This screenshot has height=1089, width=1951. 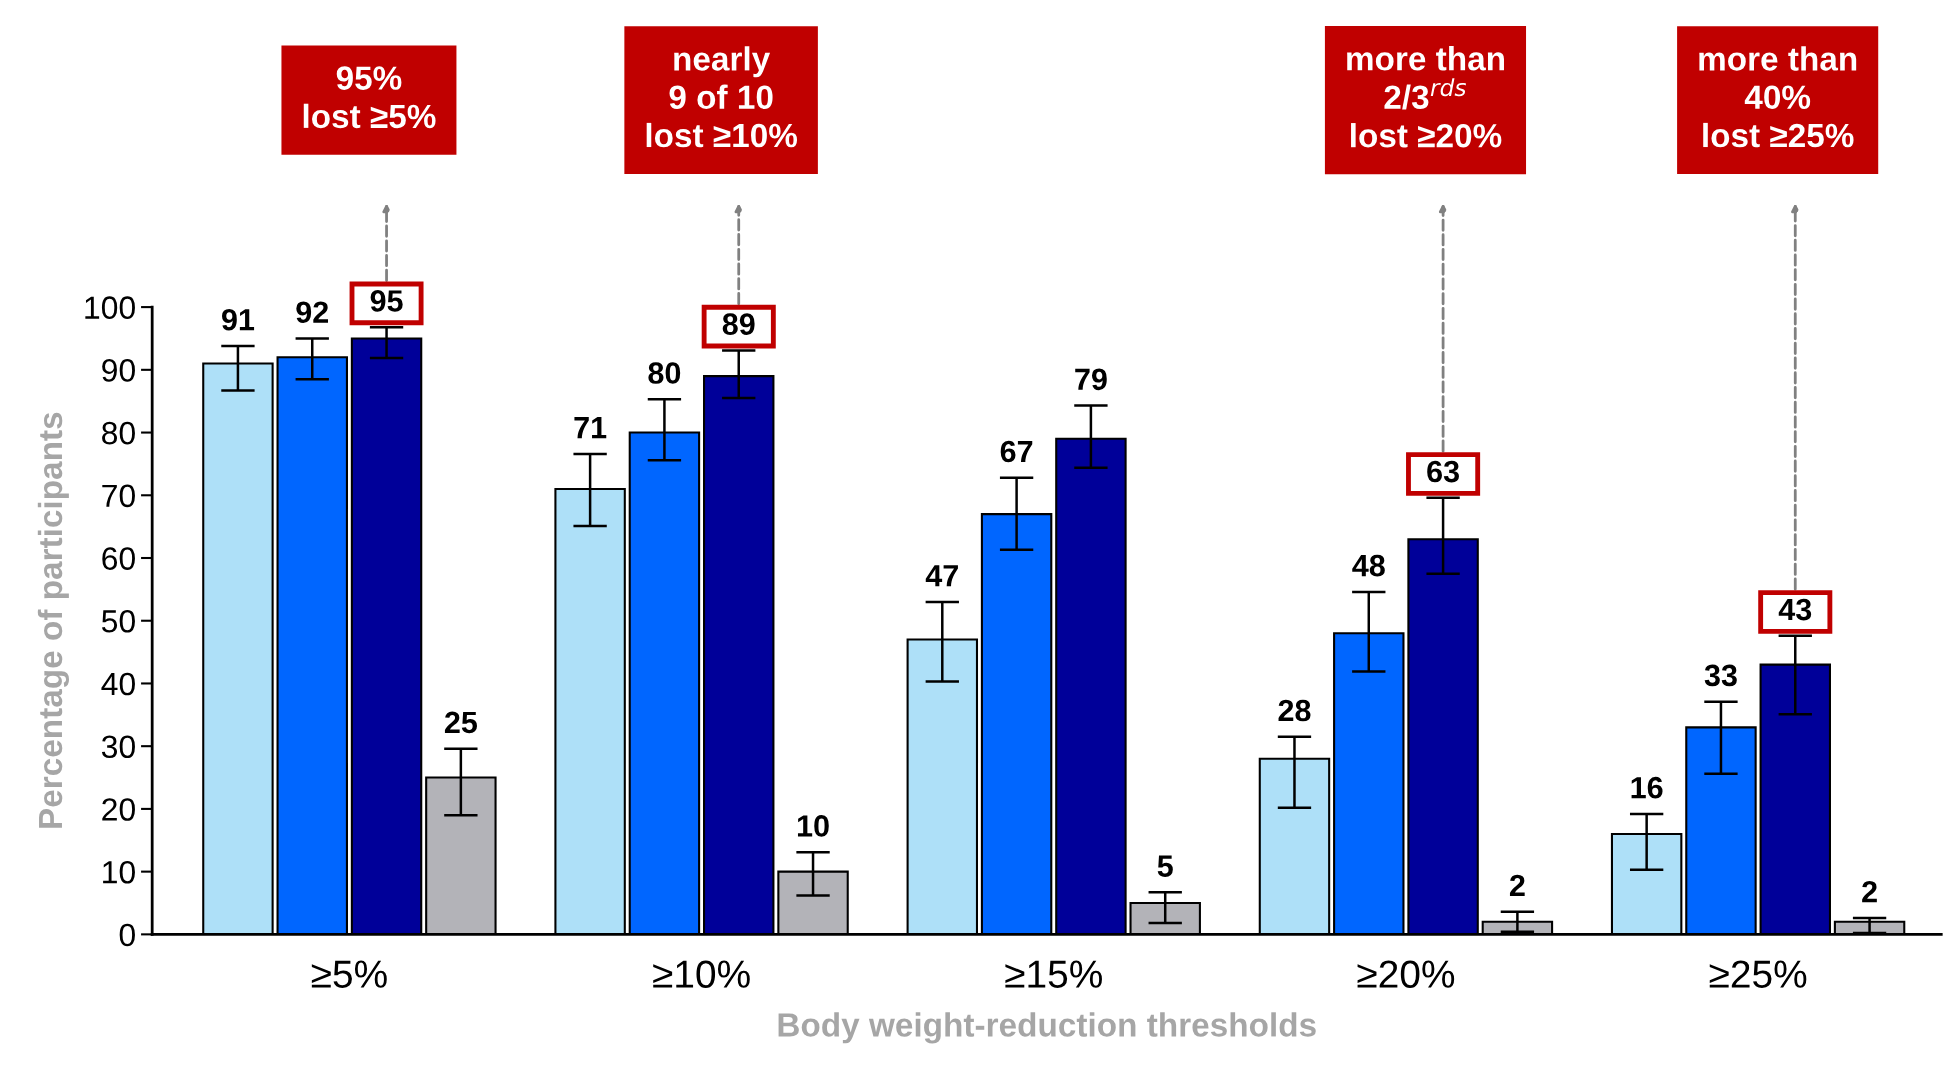 I want to click on data-label: 89, so click(x=738, y=324).